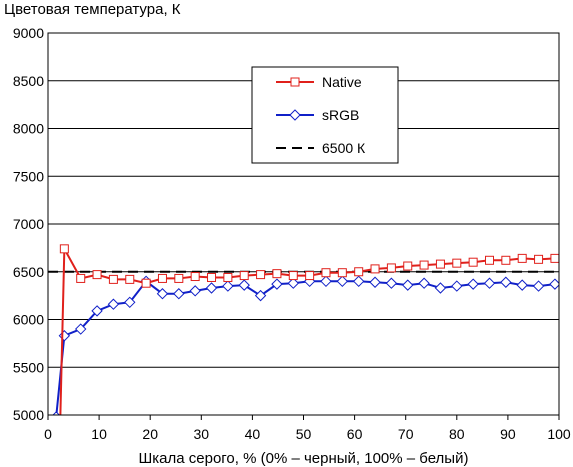 This screenshot has height=467, width=573. I want to click on legend-label: 6500 К, so click(344, 148).